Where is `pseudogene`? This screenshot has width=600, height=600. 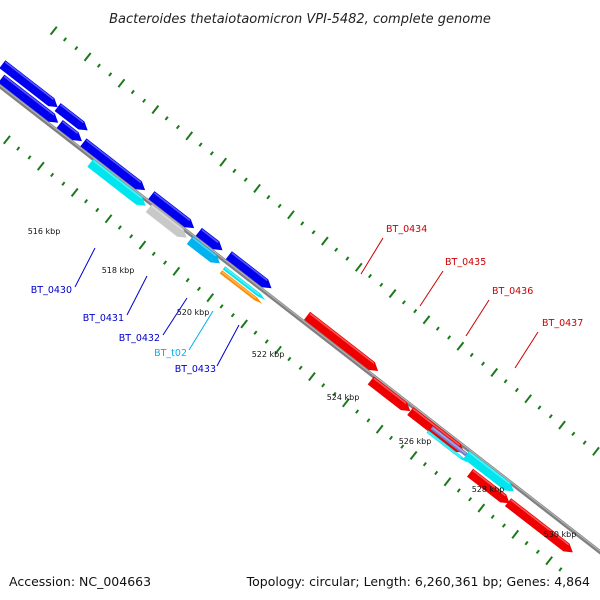
pseudogene is located at coordinates (166, 221).